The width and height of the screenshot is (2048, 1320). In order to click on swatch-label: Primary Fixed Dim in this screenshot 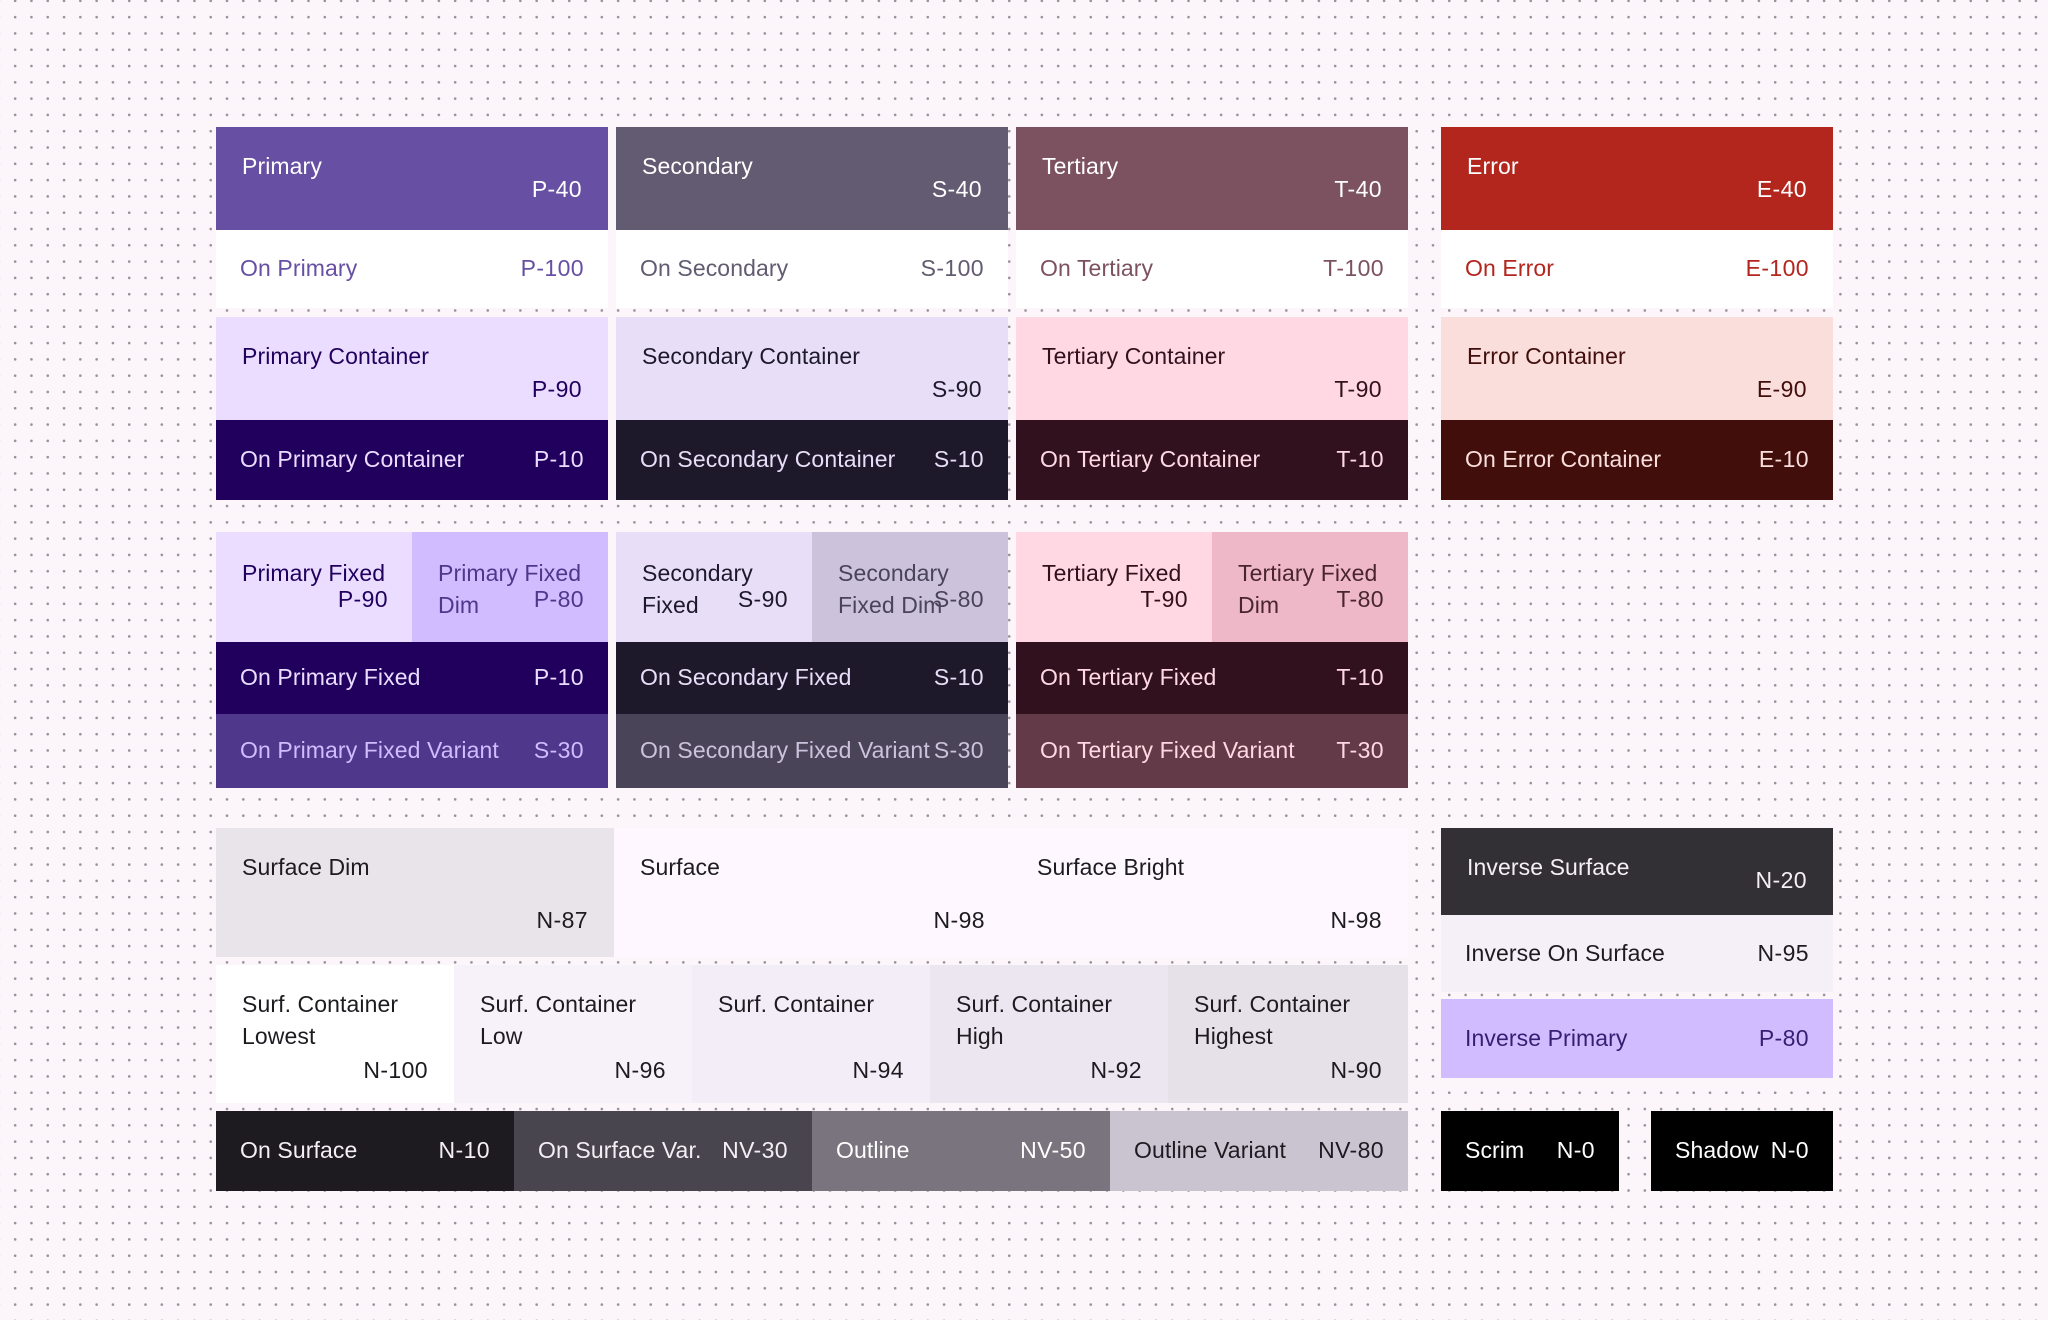, I will do `click(510, 589)`.